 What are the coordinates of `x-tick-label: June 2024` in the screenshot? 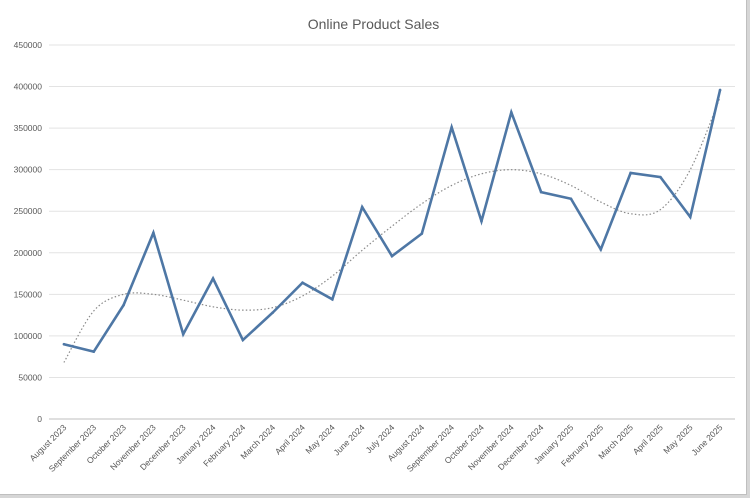 It's located at (348, 439).